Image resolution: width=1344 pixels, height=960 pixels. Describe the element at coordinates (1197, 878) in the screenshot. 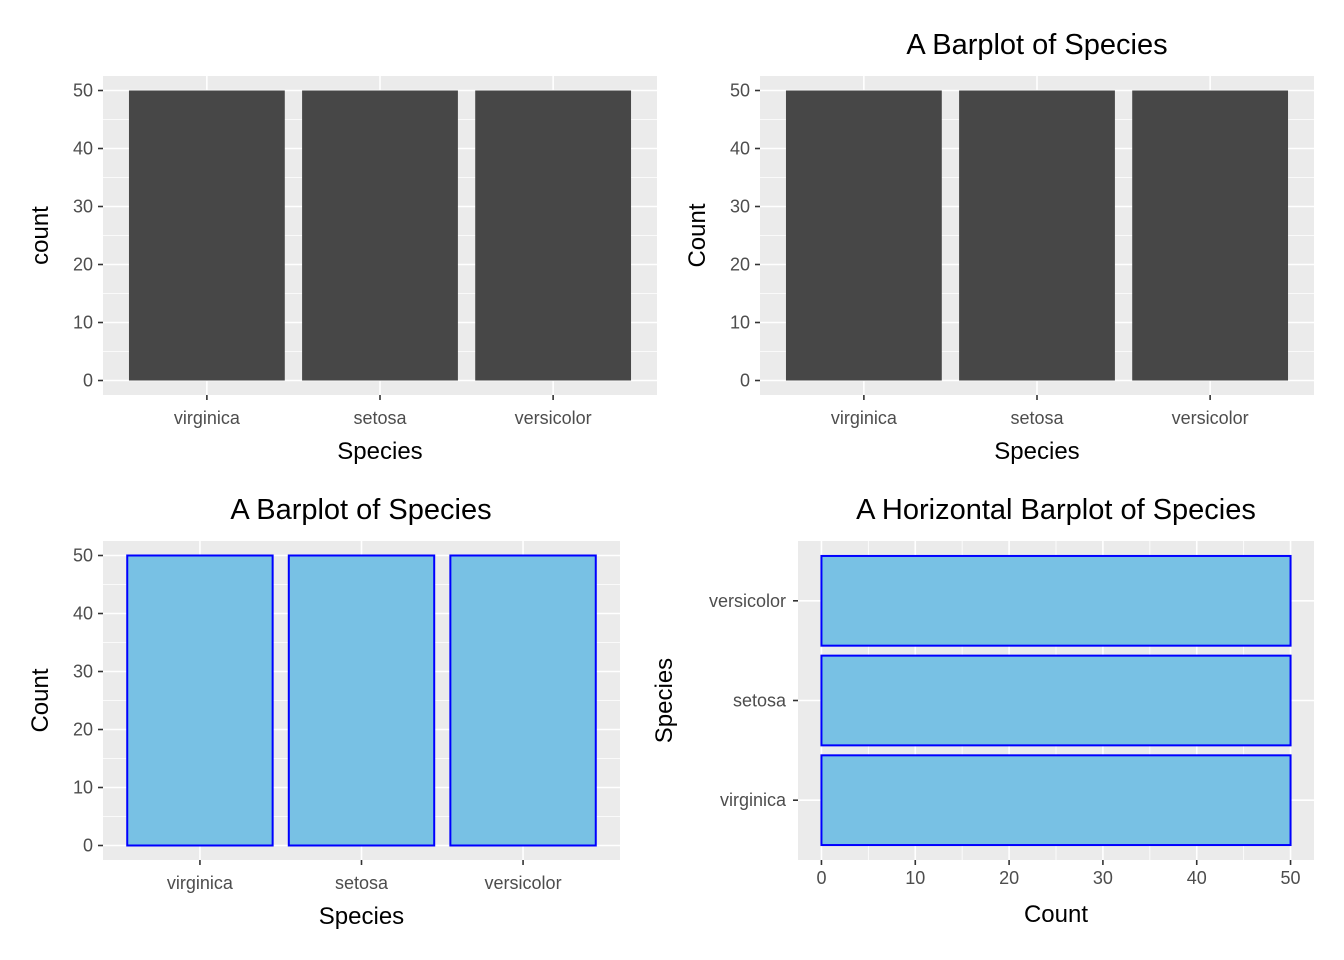

I see `x-tick-label: 40` at that location.